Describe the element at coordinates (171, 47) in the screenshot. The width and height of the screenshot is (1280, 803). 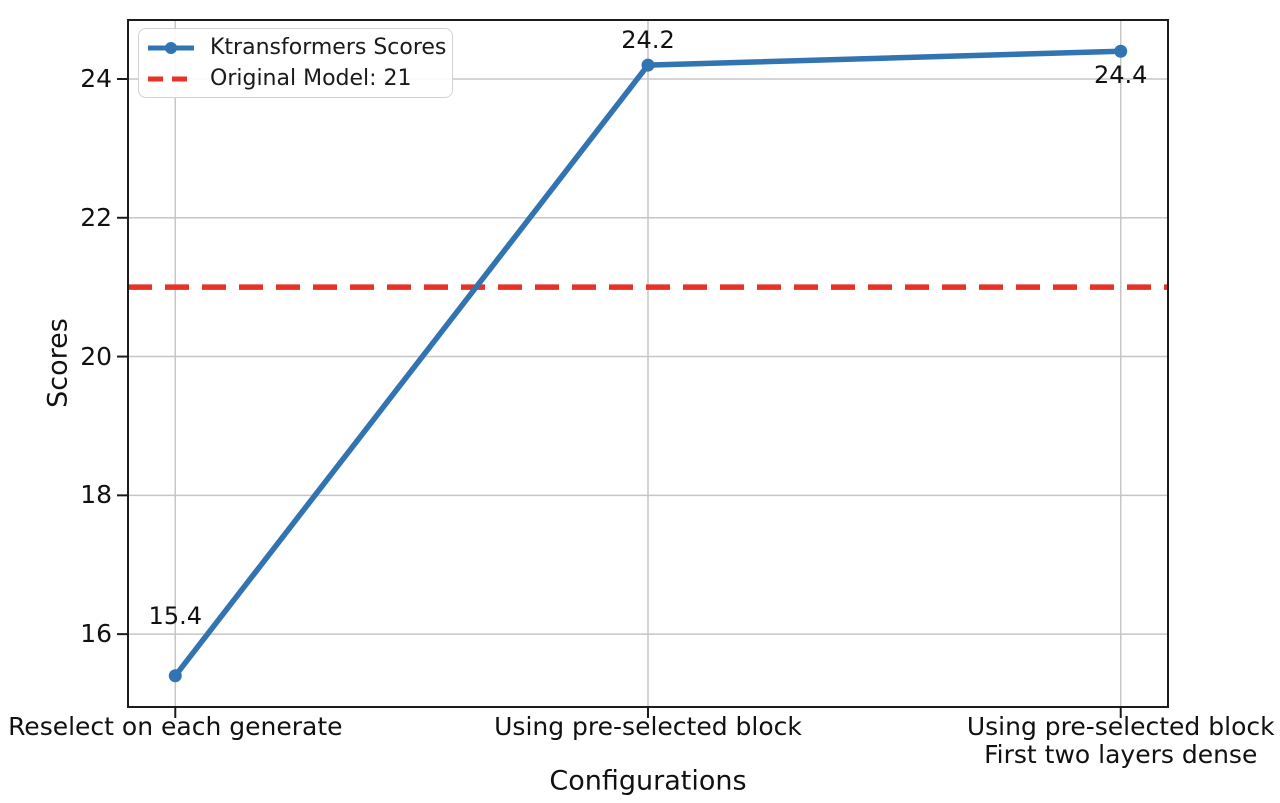
I see `series-line-sample-icon` at that location.